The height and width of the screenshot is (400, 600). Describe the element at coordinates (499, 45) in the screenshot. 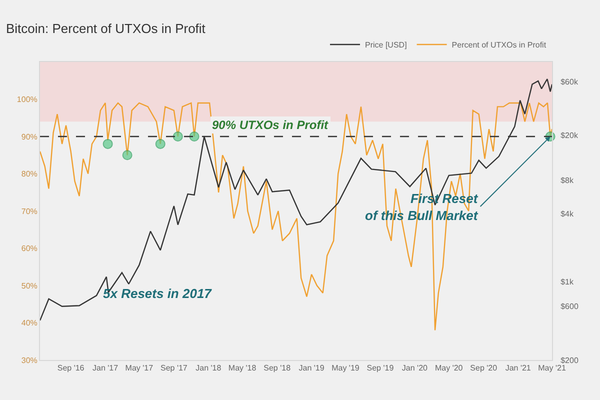

I see `legend-label: Percent of UTXOs in Profit` at that location.